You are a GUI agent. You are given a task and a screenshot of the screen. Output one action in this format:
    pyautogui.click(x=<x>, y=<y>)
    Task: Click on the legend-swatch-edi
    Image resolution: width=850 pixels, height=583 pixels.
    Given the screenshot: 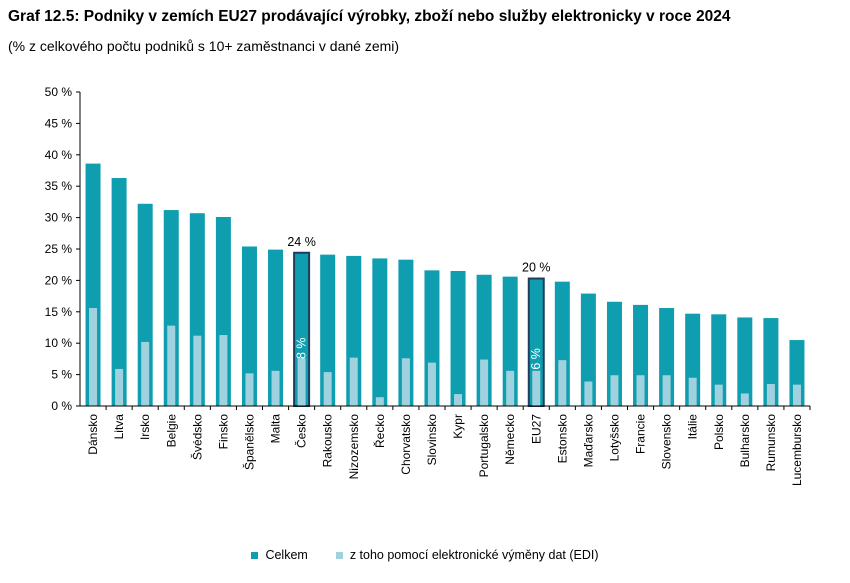 What is the action you would take?
    pyautogui.click(x=339, y=555)
    